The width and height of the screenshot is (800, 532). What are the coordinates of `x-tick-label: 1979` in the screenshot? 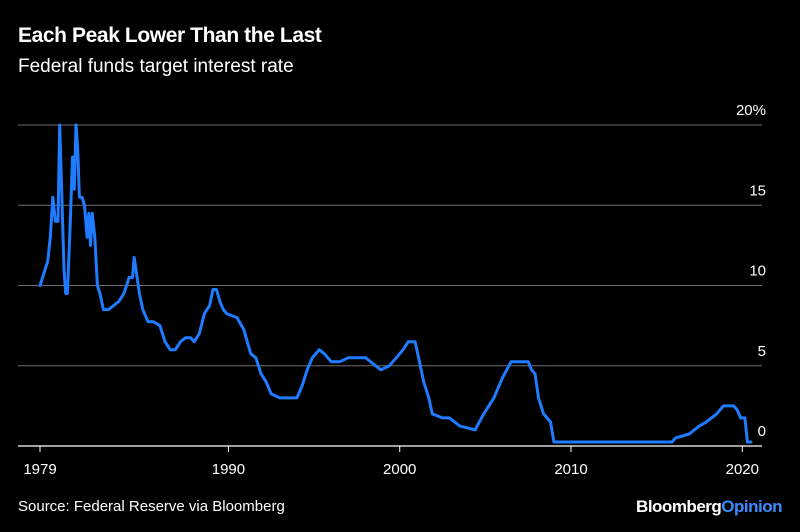 It's located at (39, 469).